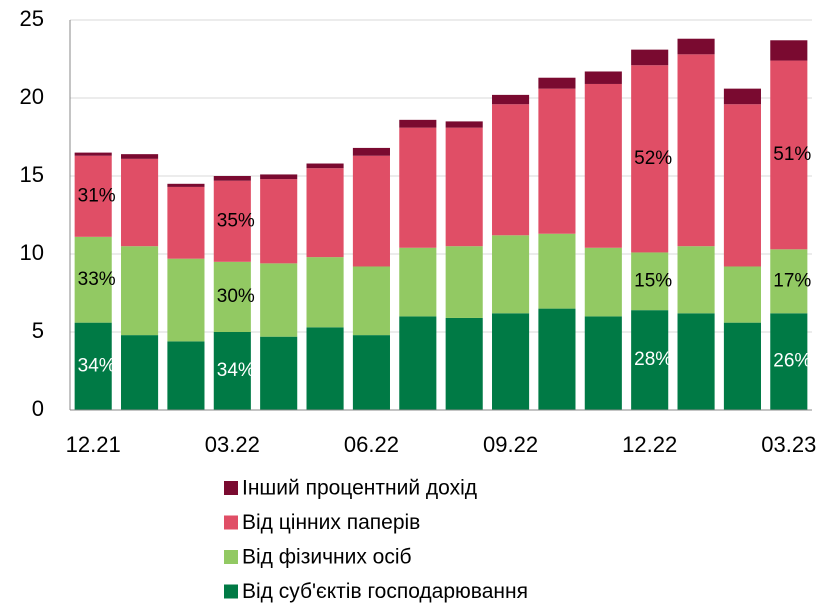 The image size is (828, 612). Describe the element at coordinates (97, 279) in the screenshot. I see `data-label: 33%` at that location.